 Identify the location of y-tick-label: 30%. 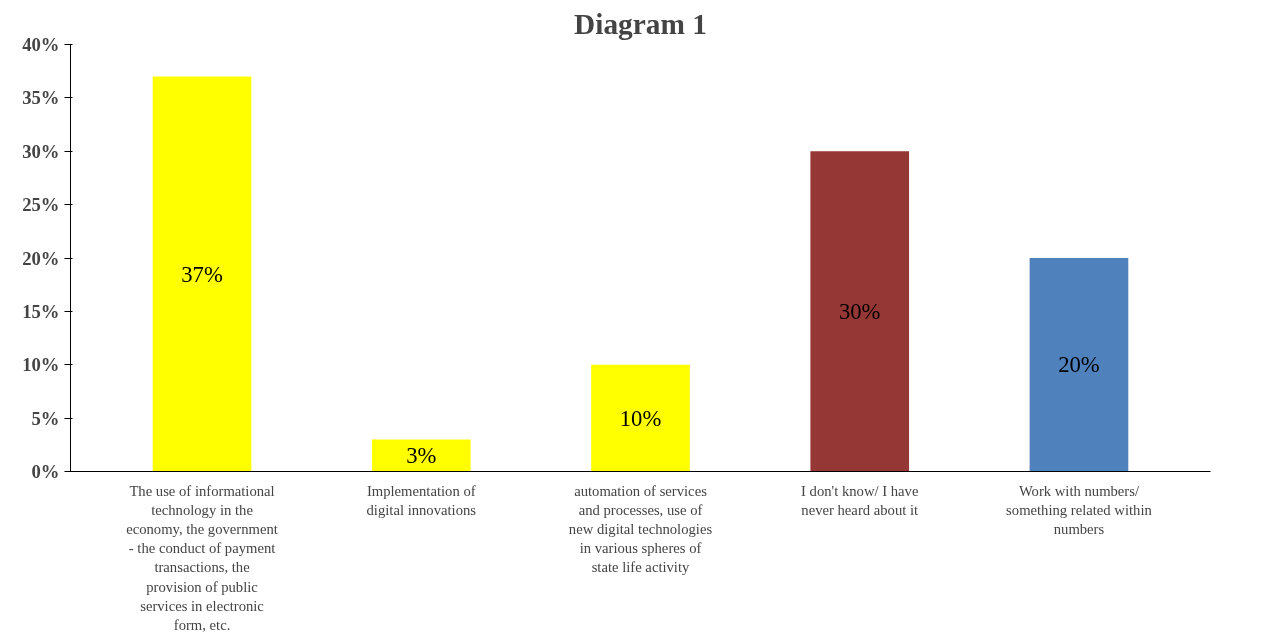
(41, 151).